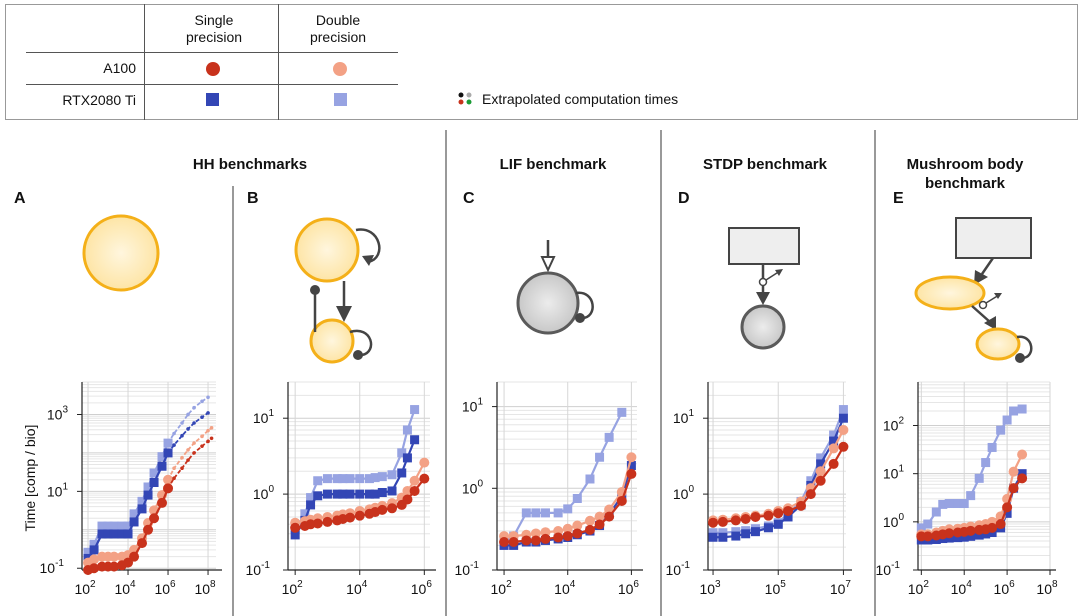 The image size is (1084, 616). What do you see at coordinates (967, 489) in the screenshot?
I see `plot-e: 10² 104 10⁶ 10⁸ 10⁻¹ 10⁰ 10¹ 10²` at bounding box center [967, 489].